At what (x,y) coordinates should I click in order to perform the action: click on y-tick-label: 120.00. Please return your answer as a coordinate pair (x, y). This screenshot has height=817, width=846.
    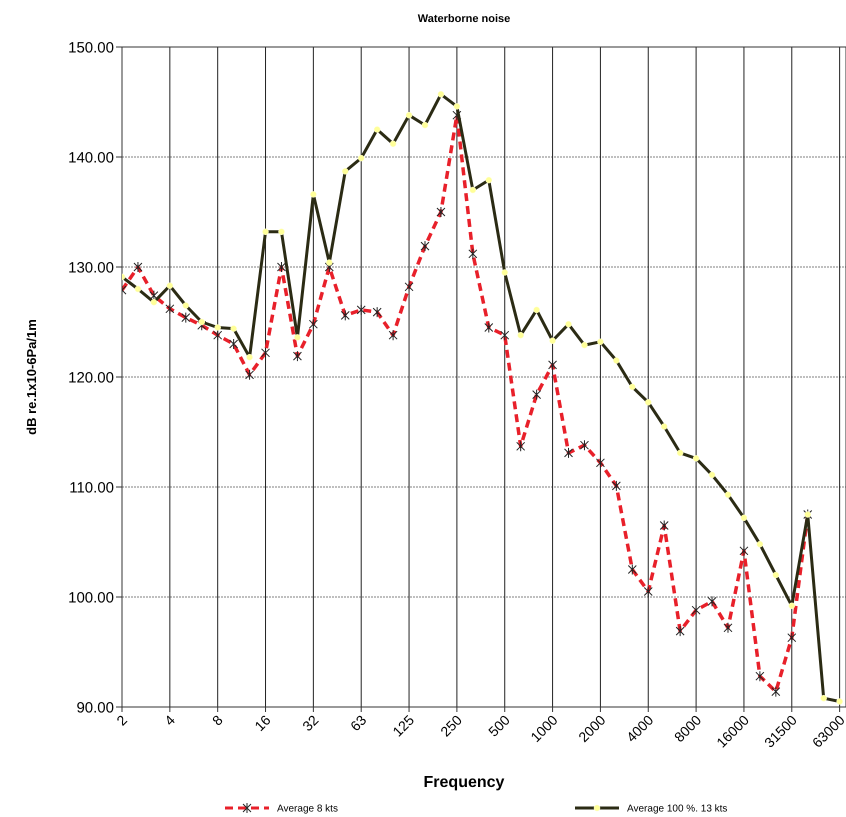
    Looking at the image, I should click on (91, 377).